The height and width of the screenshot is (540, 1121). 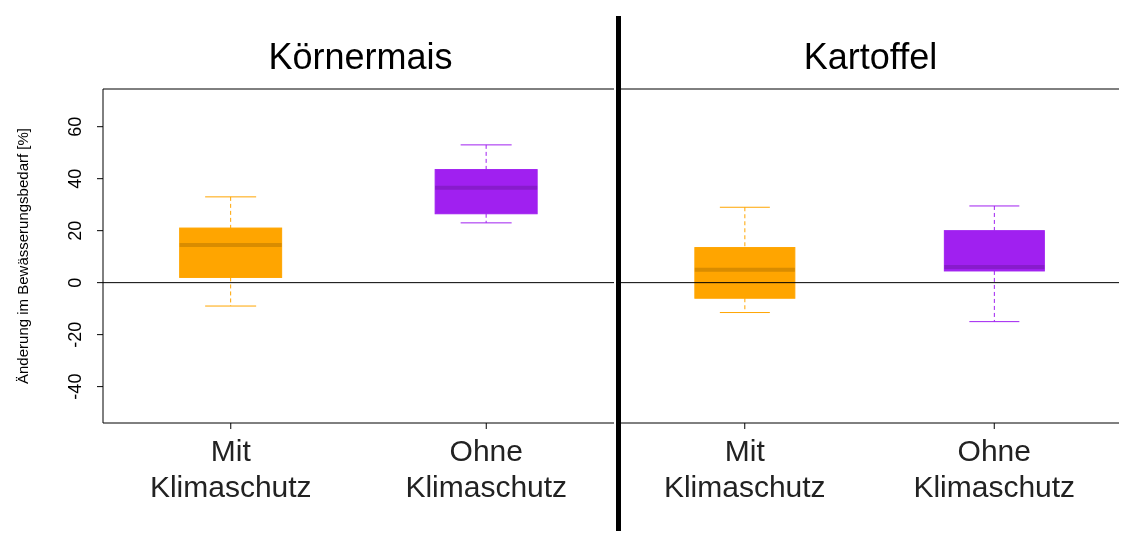 I want to click on chart-title: Körnermais, so click(x=360, y=57).